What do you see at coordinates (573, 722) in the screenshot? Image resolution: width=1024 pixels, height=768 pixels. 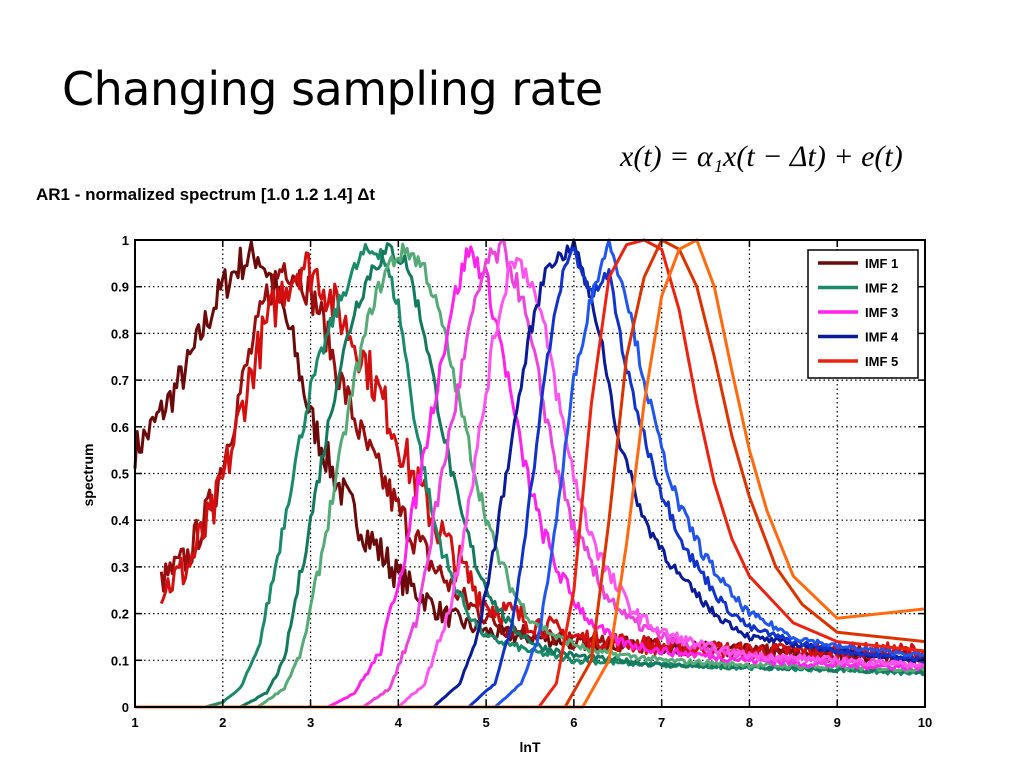 I see `x-tick-label: 6` at bounding box center [573, 722].